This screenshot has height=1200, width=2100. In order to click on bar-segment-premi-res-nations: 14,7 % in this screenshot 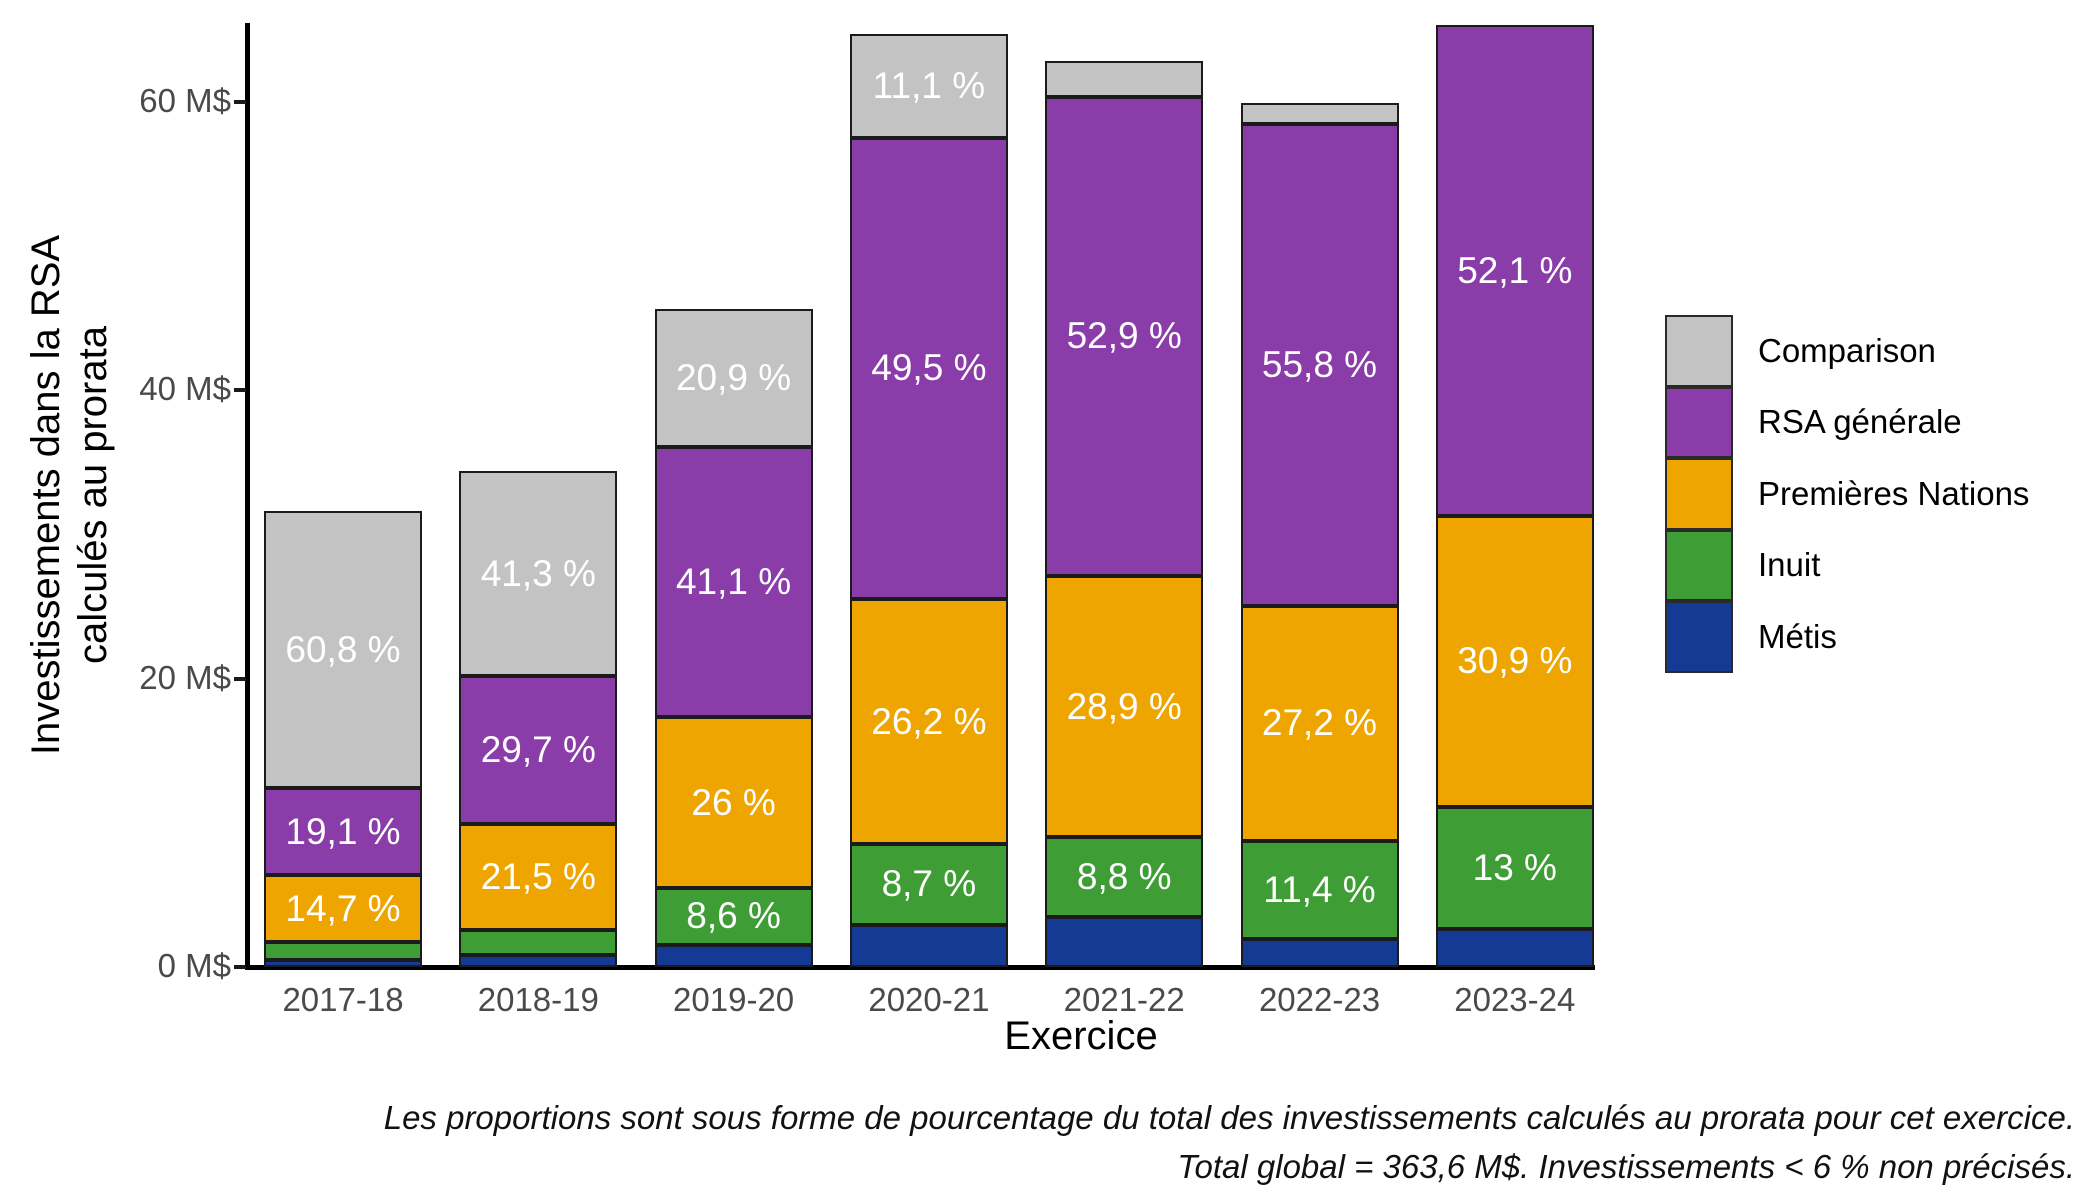, I will do `click(343, 909)`.